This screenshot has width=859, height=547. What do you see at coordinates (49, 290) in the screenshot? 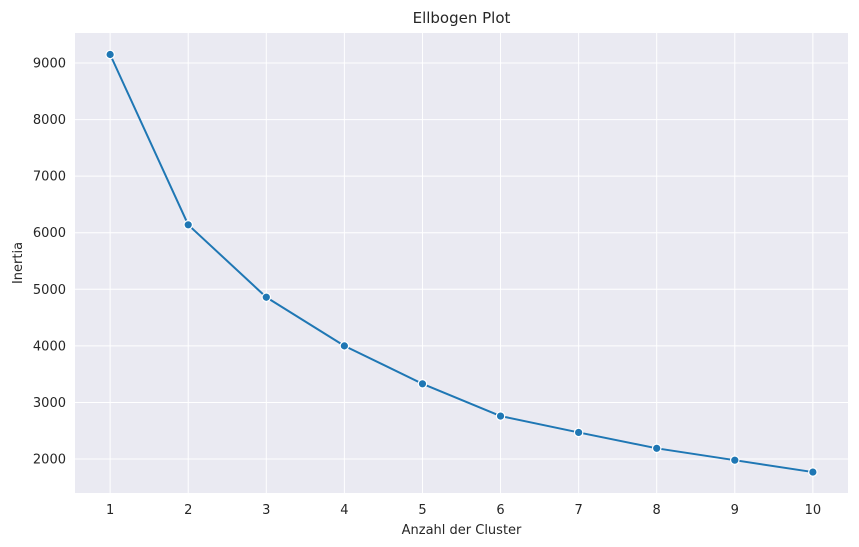
I see `y-tick-label: 5000` at bounding box center [49, 290].